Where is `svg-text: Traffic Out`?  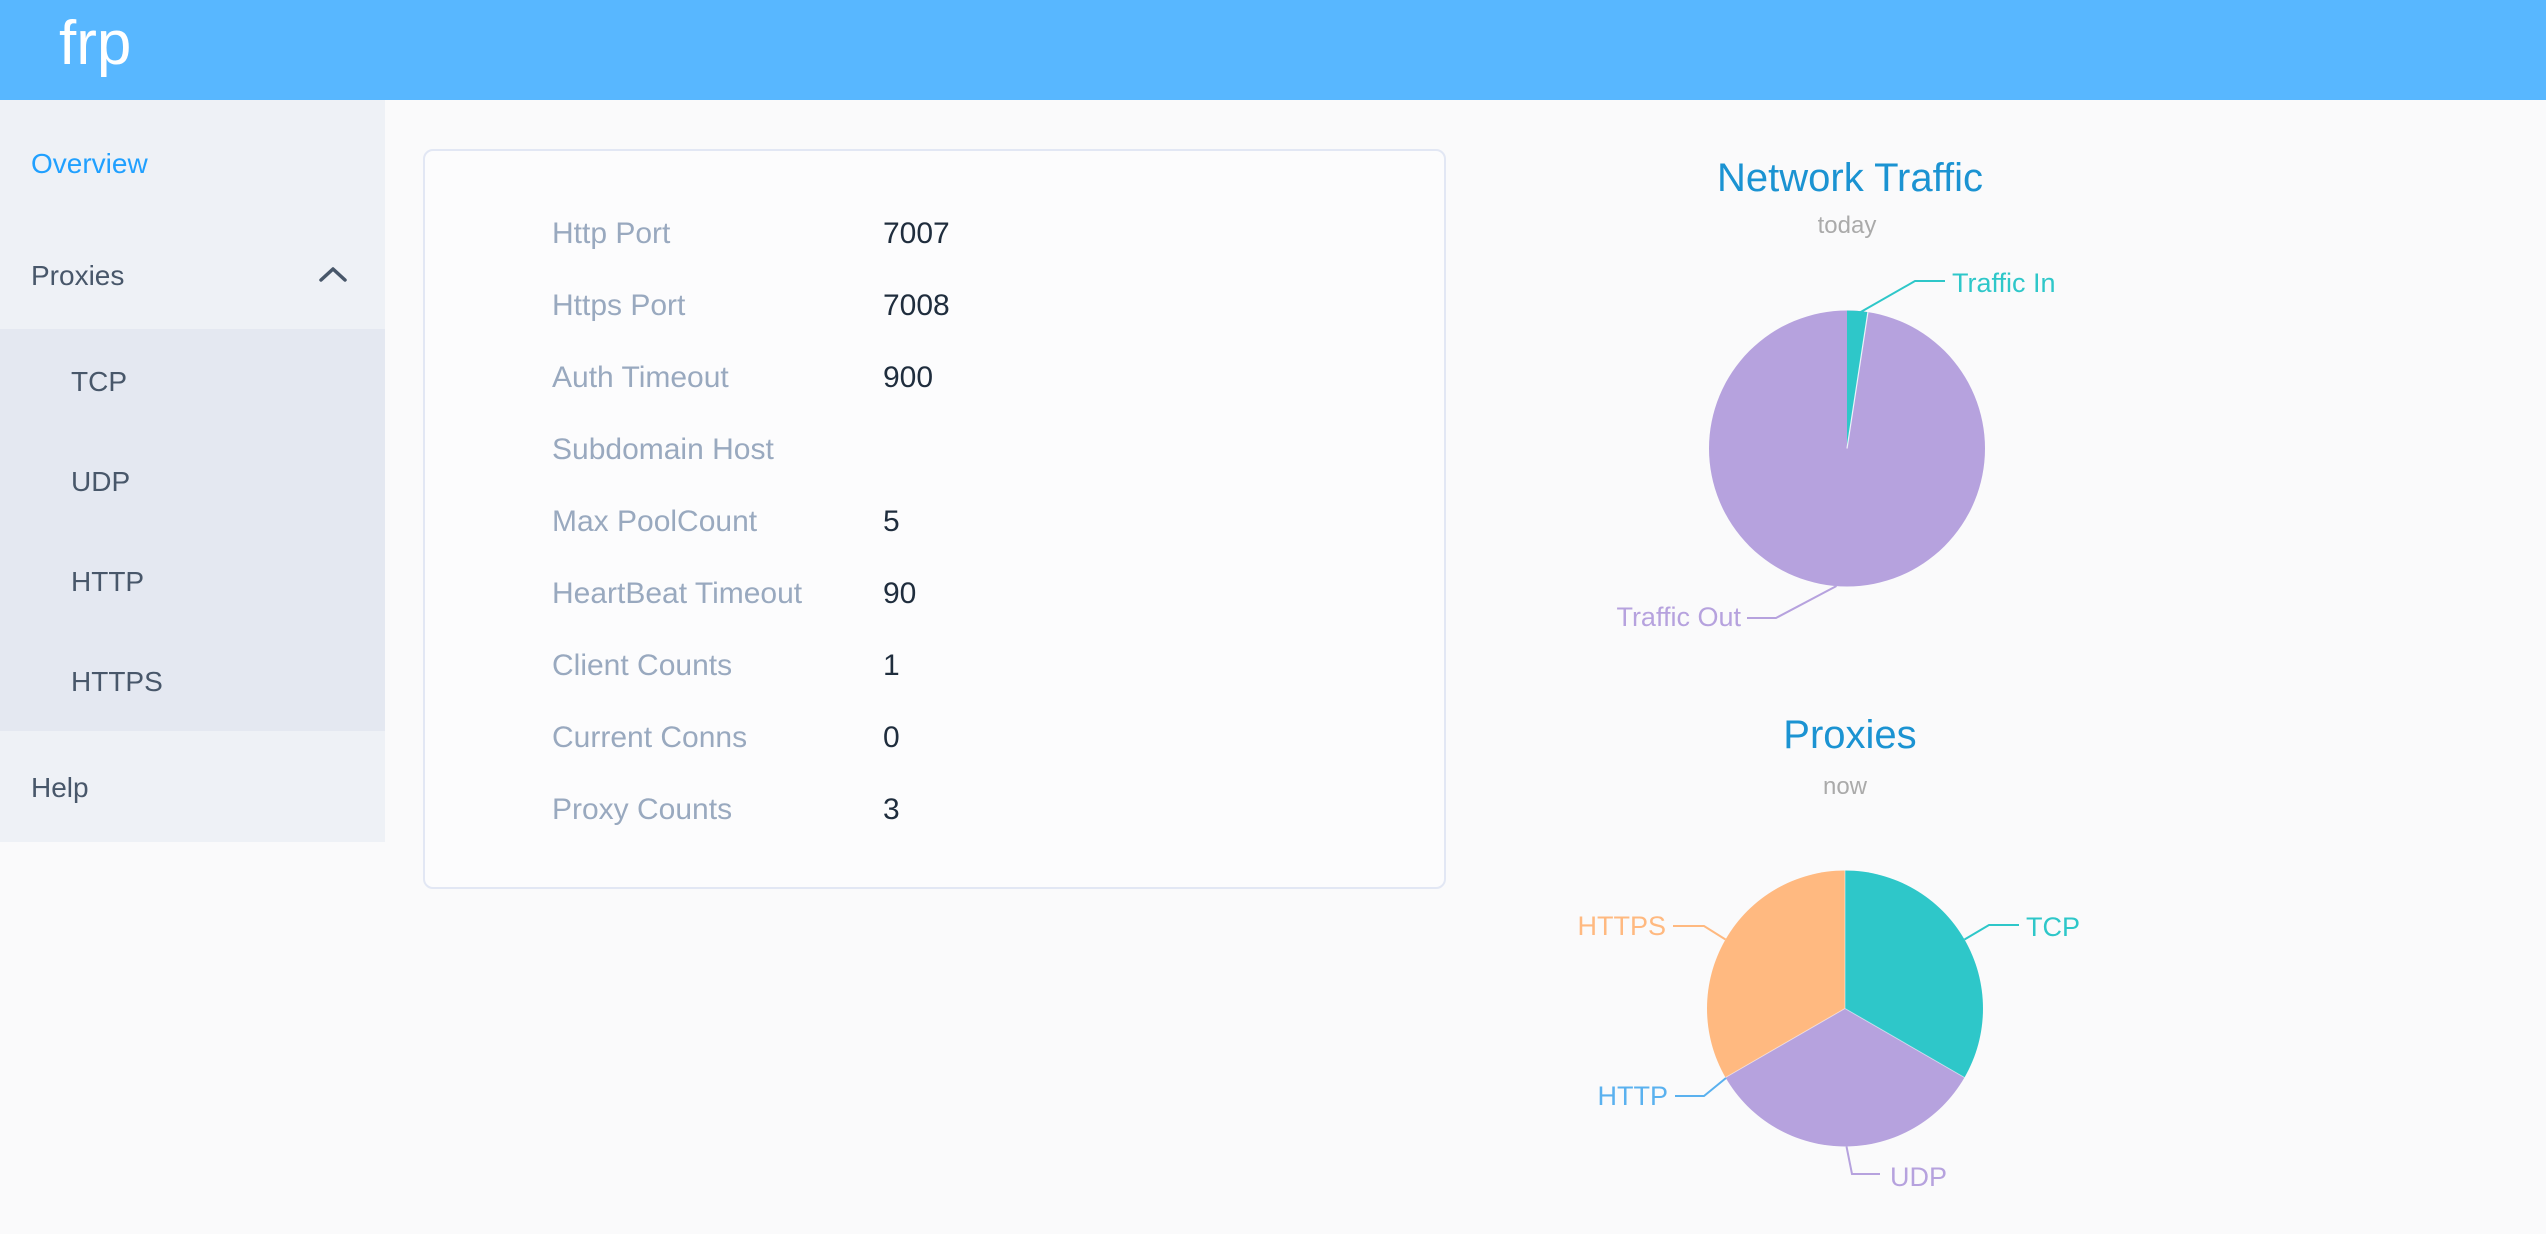
svg-text: Traffic Out is located at coordinates (1678, 617).